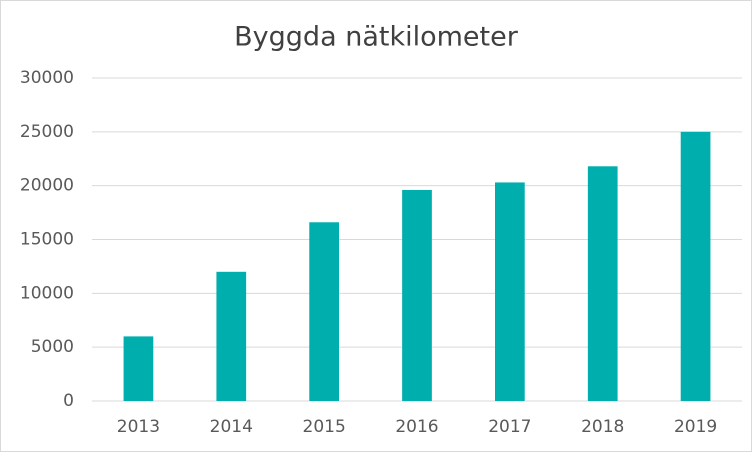 This screenshot has width=752, height=452. I want to click on y-tick-label: 15000, so click(47, 240).